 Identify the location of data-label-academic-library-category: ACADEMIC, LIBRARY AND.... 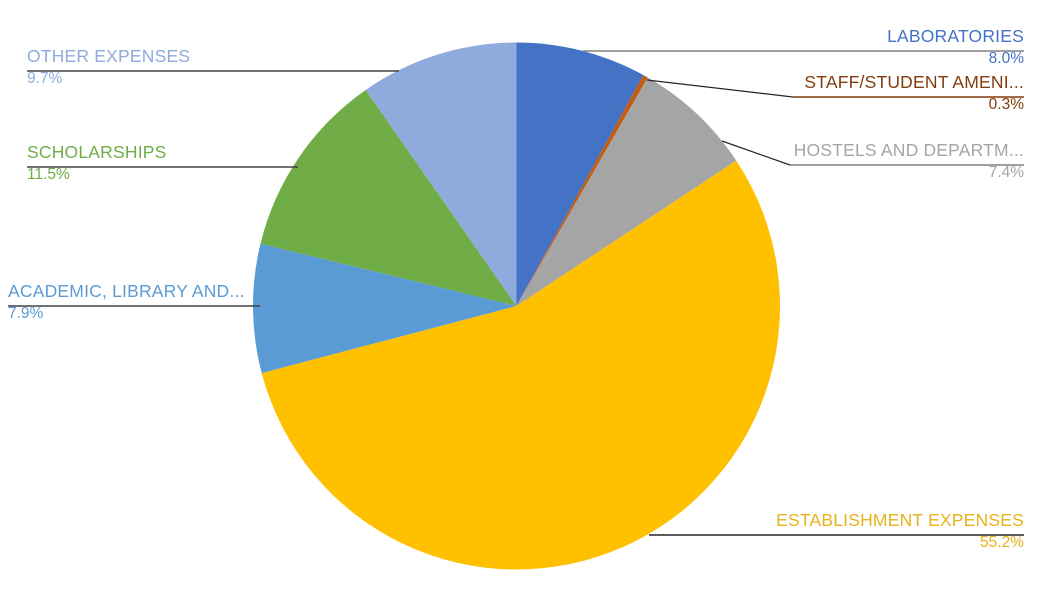
(126, 291).